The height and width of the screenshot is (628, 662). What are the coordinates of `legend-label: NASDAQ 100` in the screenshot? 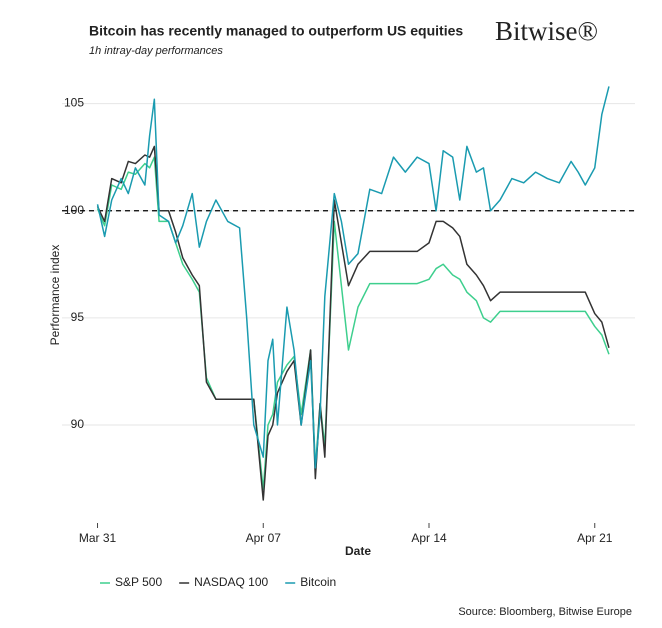 It's located at (231, 582).